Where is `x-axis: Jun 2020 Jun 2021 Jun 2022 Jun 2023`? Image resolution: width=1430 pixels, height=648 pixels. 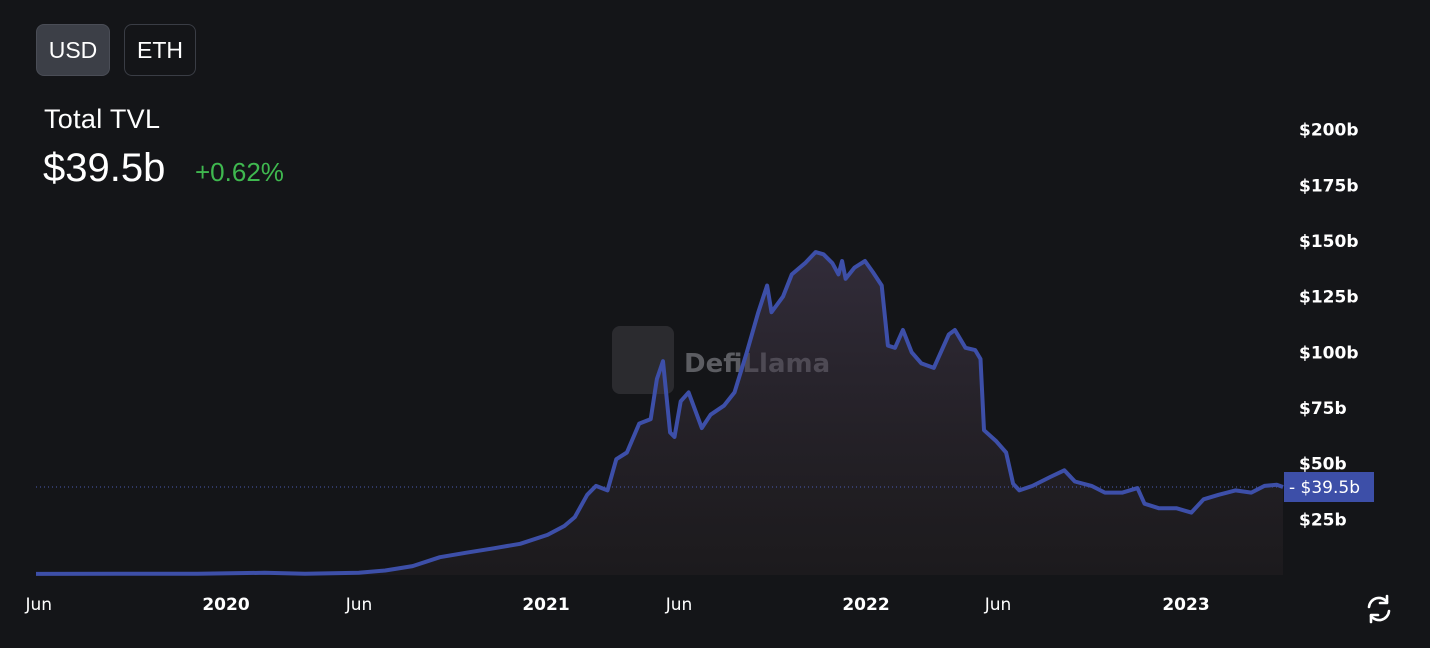 x-axis: Jun 2020 Jun 2021 Jun 2022 Jun 2023 is located at coordinates (616, 605).